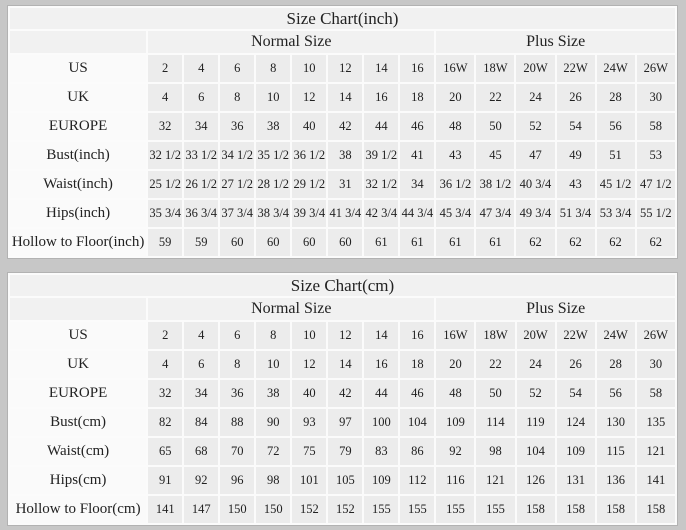 The height and width of the screenshot is (530, 686). I want to click on row-label: Bust(inch), so click(78, 155).